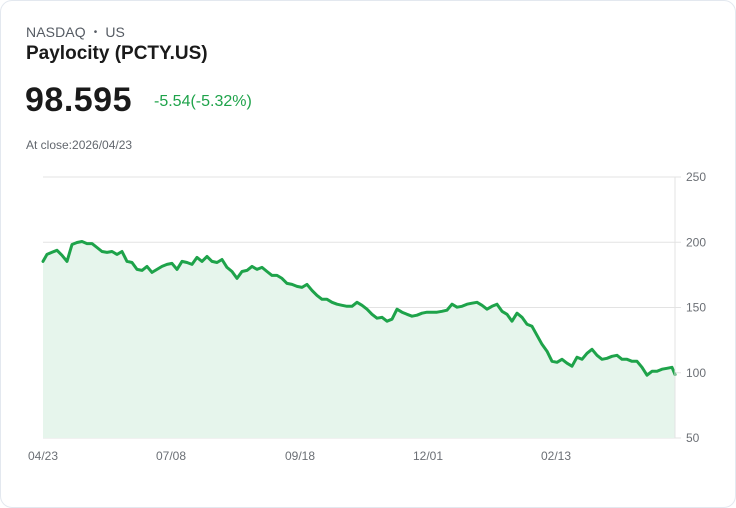  Describe the element at coordinates (43, 456) in the screenshot. I see `x-tick-label: 04/23` at that location.